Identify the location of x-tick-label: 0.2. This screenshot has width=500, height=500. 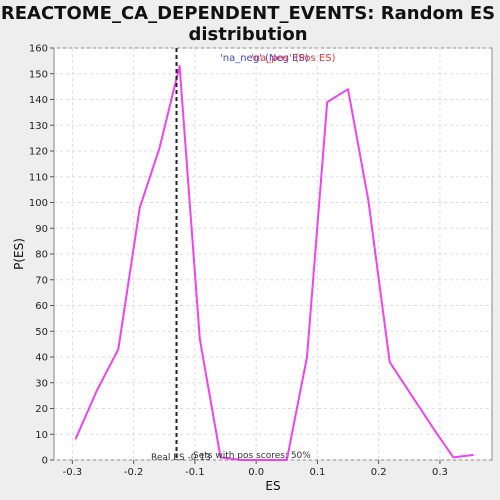
(379, 472).